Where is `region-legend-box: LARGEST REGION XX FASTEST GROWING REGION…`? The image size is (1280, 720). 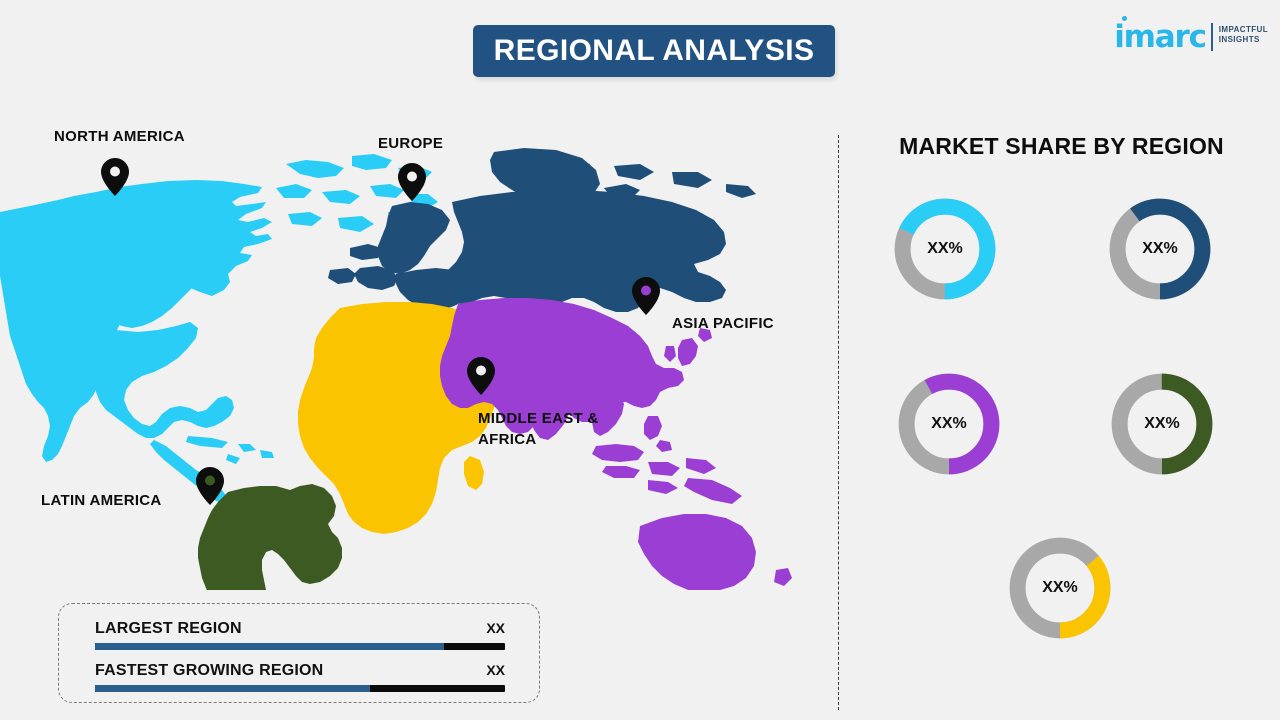 region-legend-box: LARGEST REGION XX FASTEST GROWING REGION… is located at coordinates (299, 653).